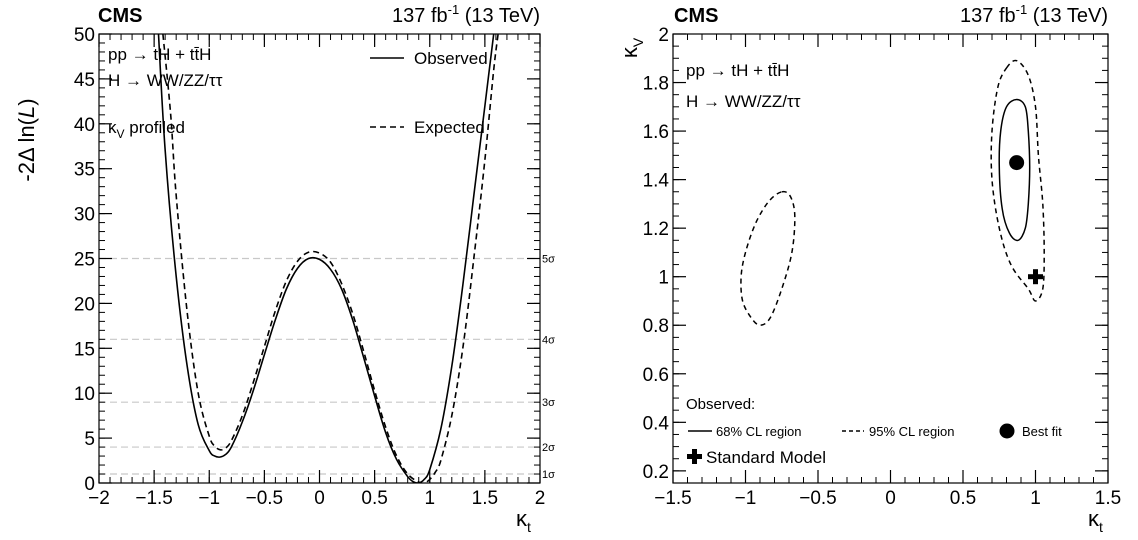 Image resolution: width=1138 pixels, height=540 pixels. What do you see at coordinates (912, 431) in the screenshot?
I see `legend-95cl-label: 95% CL region` at bounding box center [912, 431].